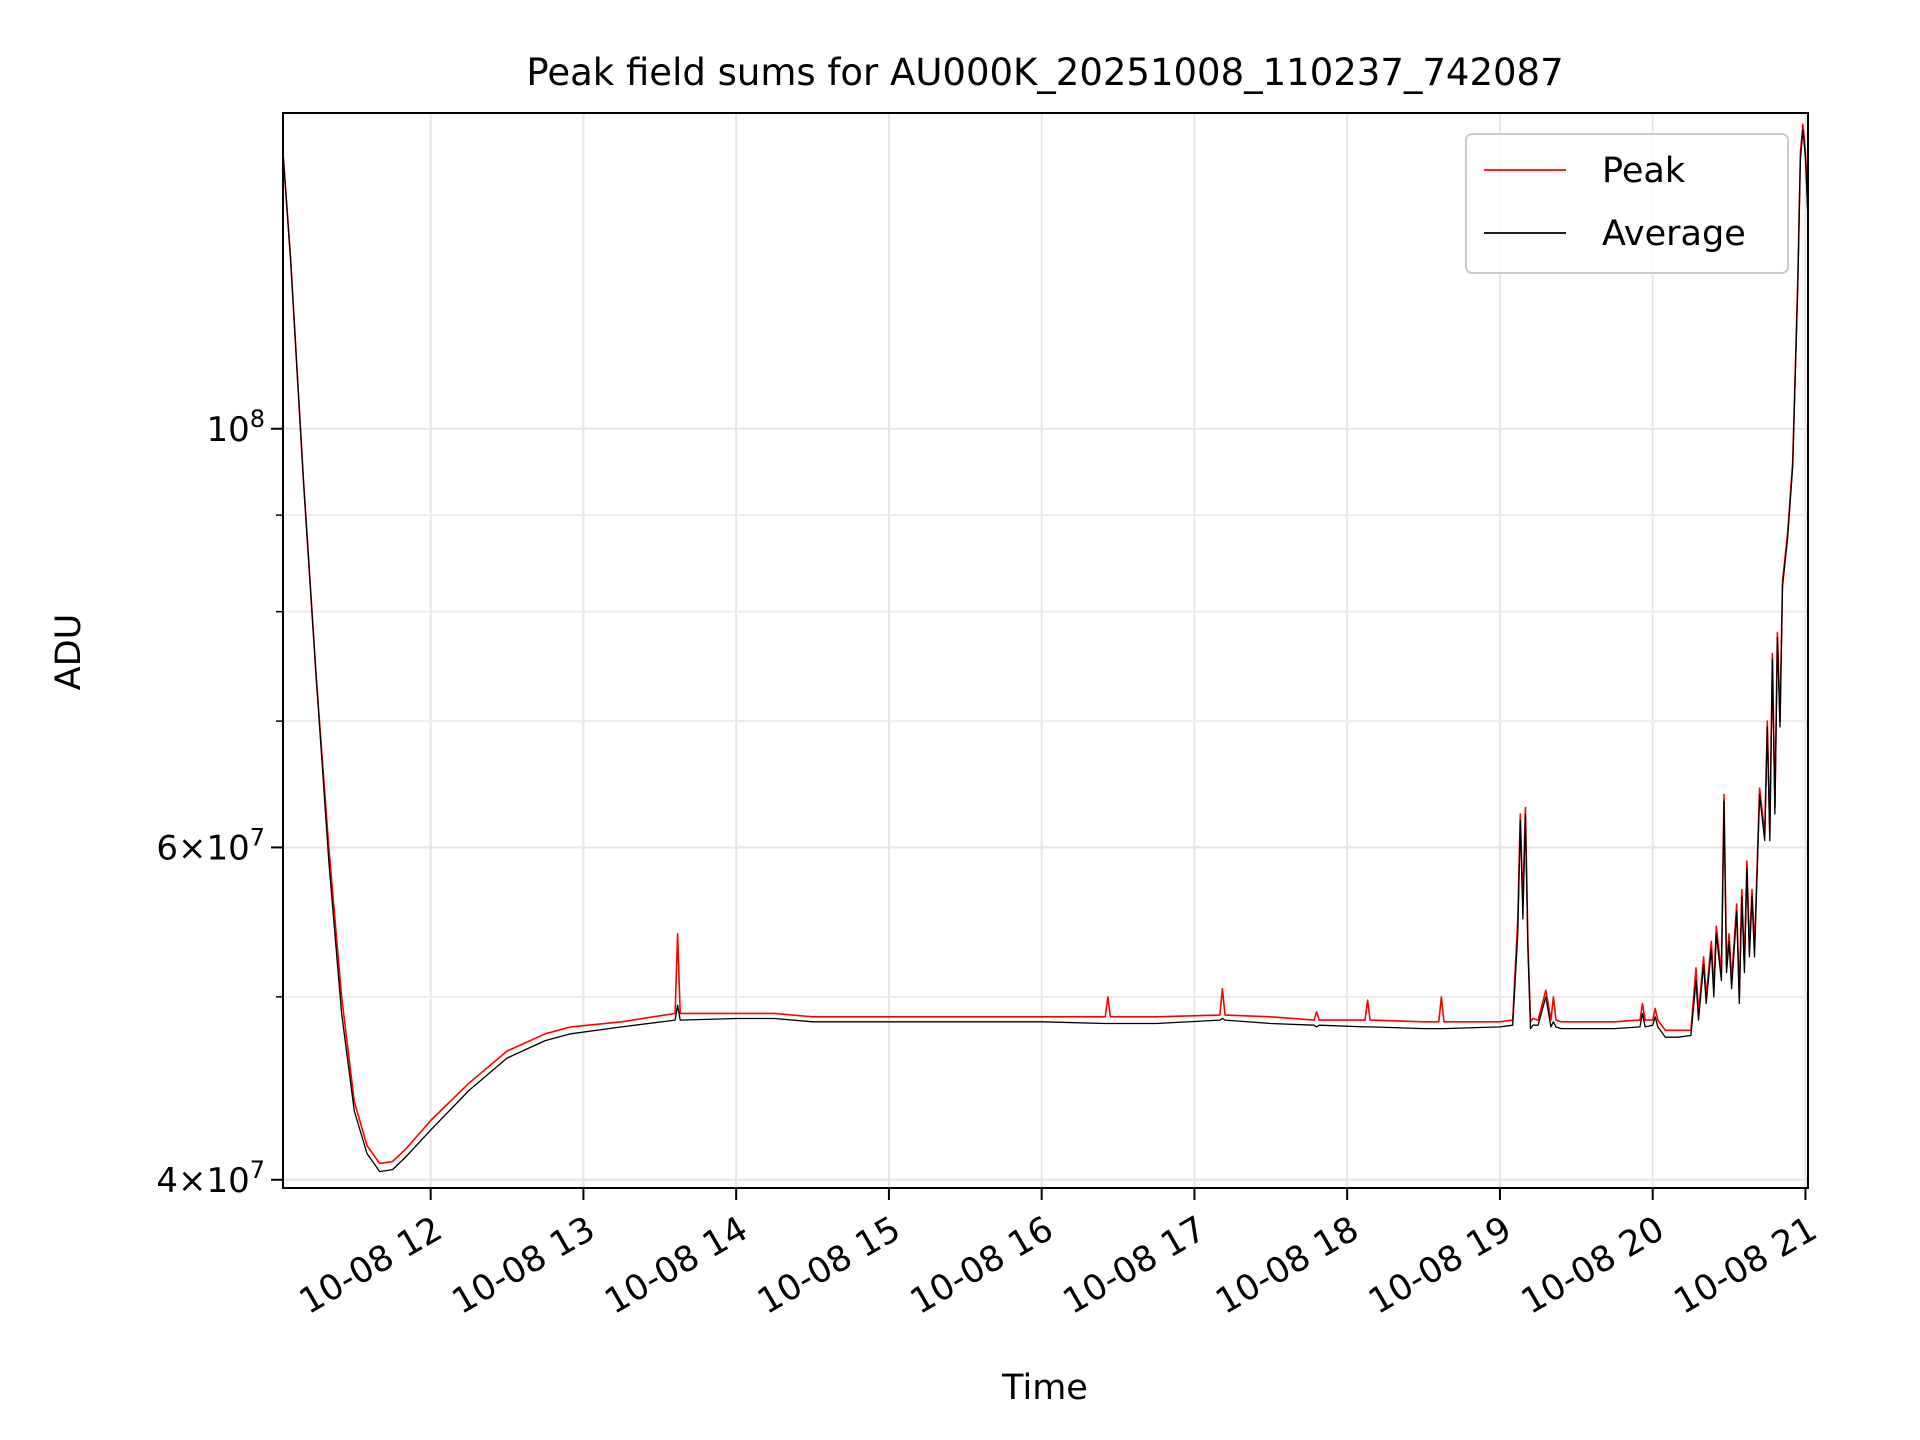 The width and height of the screenshot is (1920, 1440). I want to click on legend-label-peak: Peak, so click(1644, 171).